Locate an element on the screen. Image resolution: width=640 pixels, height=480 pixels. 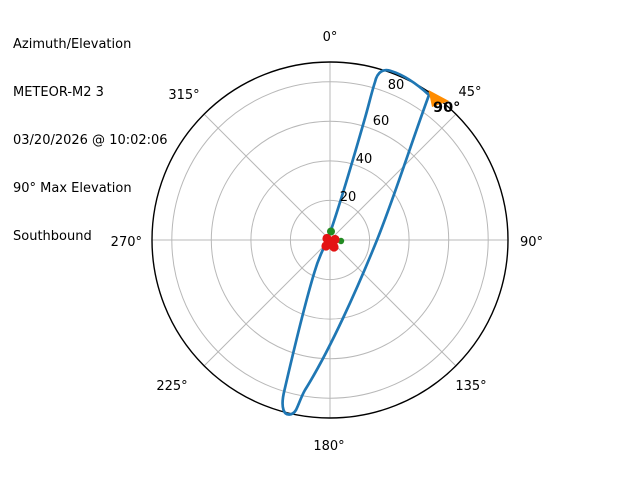
elevation-tick-40: 40 is located at coordinates (364, 159).